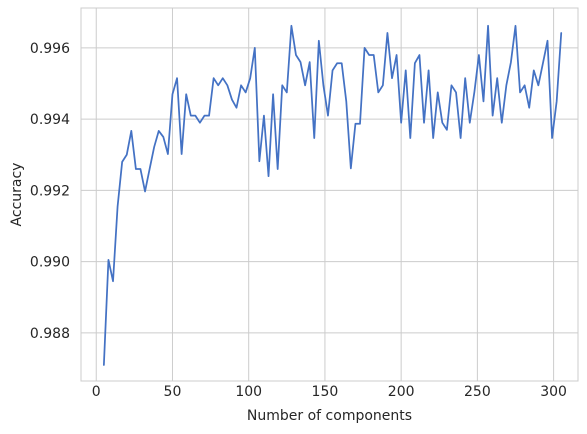  I want to click on y-tick-label: 0.992, so click(50, 191).